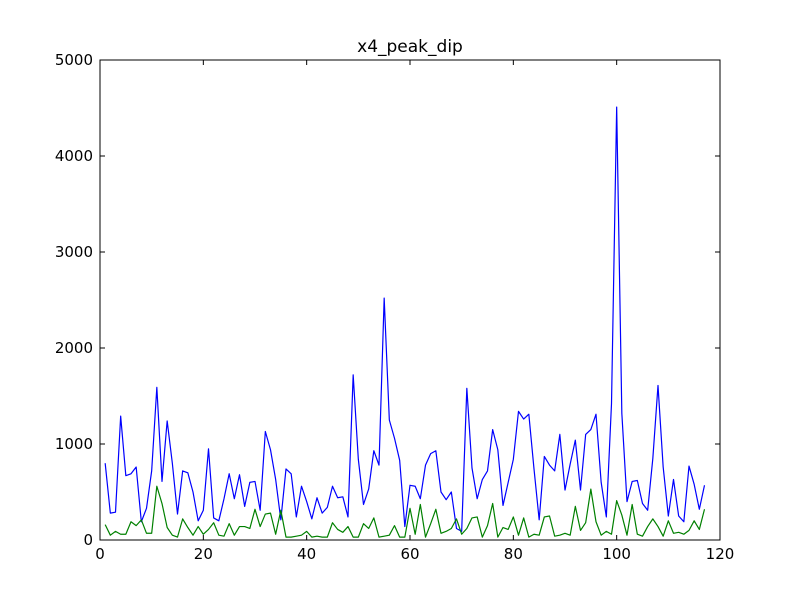 This screenshot has height=600, width=800. What do you see at coordinates (306, 554) in the screenshot?
I see `x-tick-label: 40` at bounding box center [306, 554].